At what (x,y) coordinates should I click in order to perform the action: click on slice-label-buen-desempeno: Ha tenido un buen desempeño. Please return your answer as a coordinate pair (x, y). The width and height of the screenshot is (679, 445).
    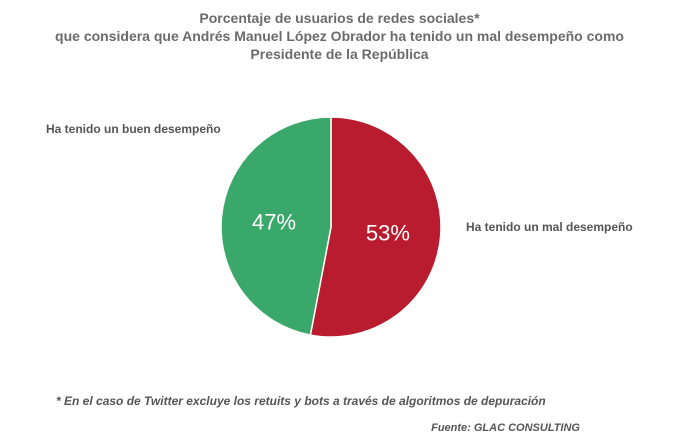
    Looking at the image, I should click on (133, 129).